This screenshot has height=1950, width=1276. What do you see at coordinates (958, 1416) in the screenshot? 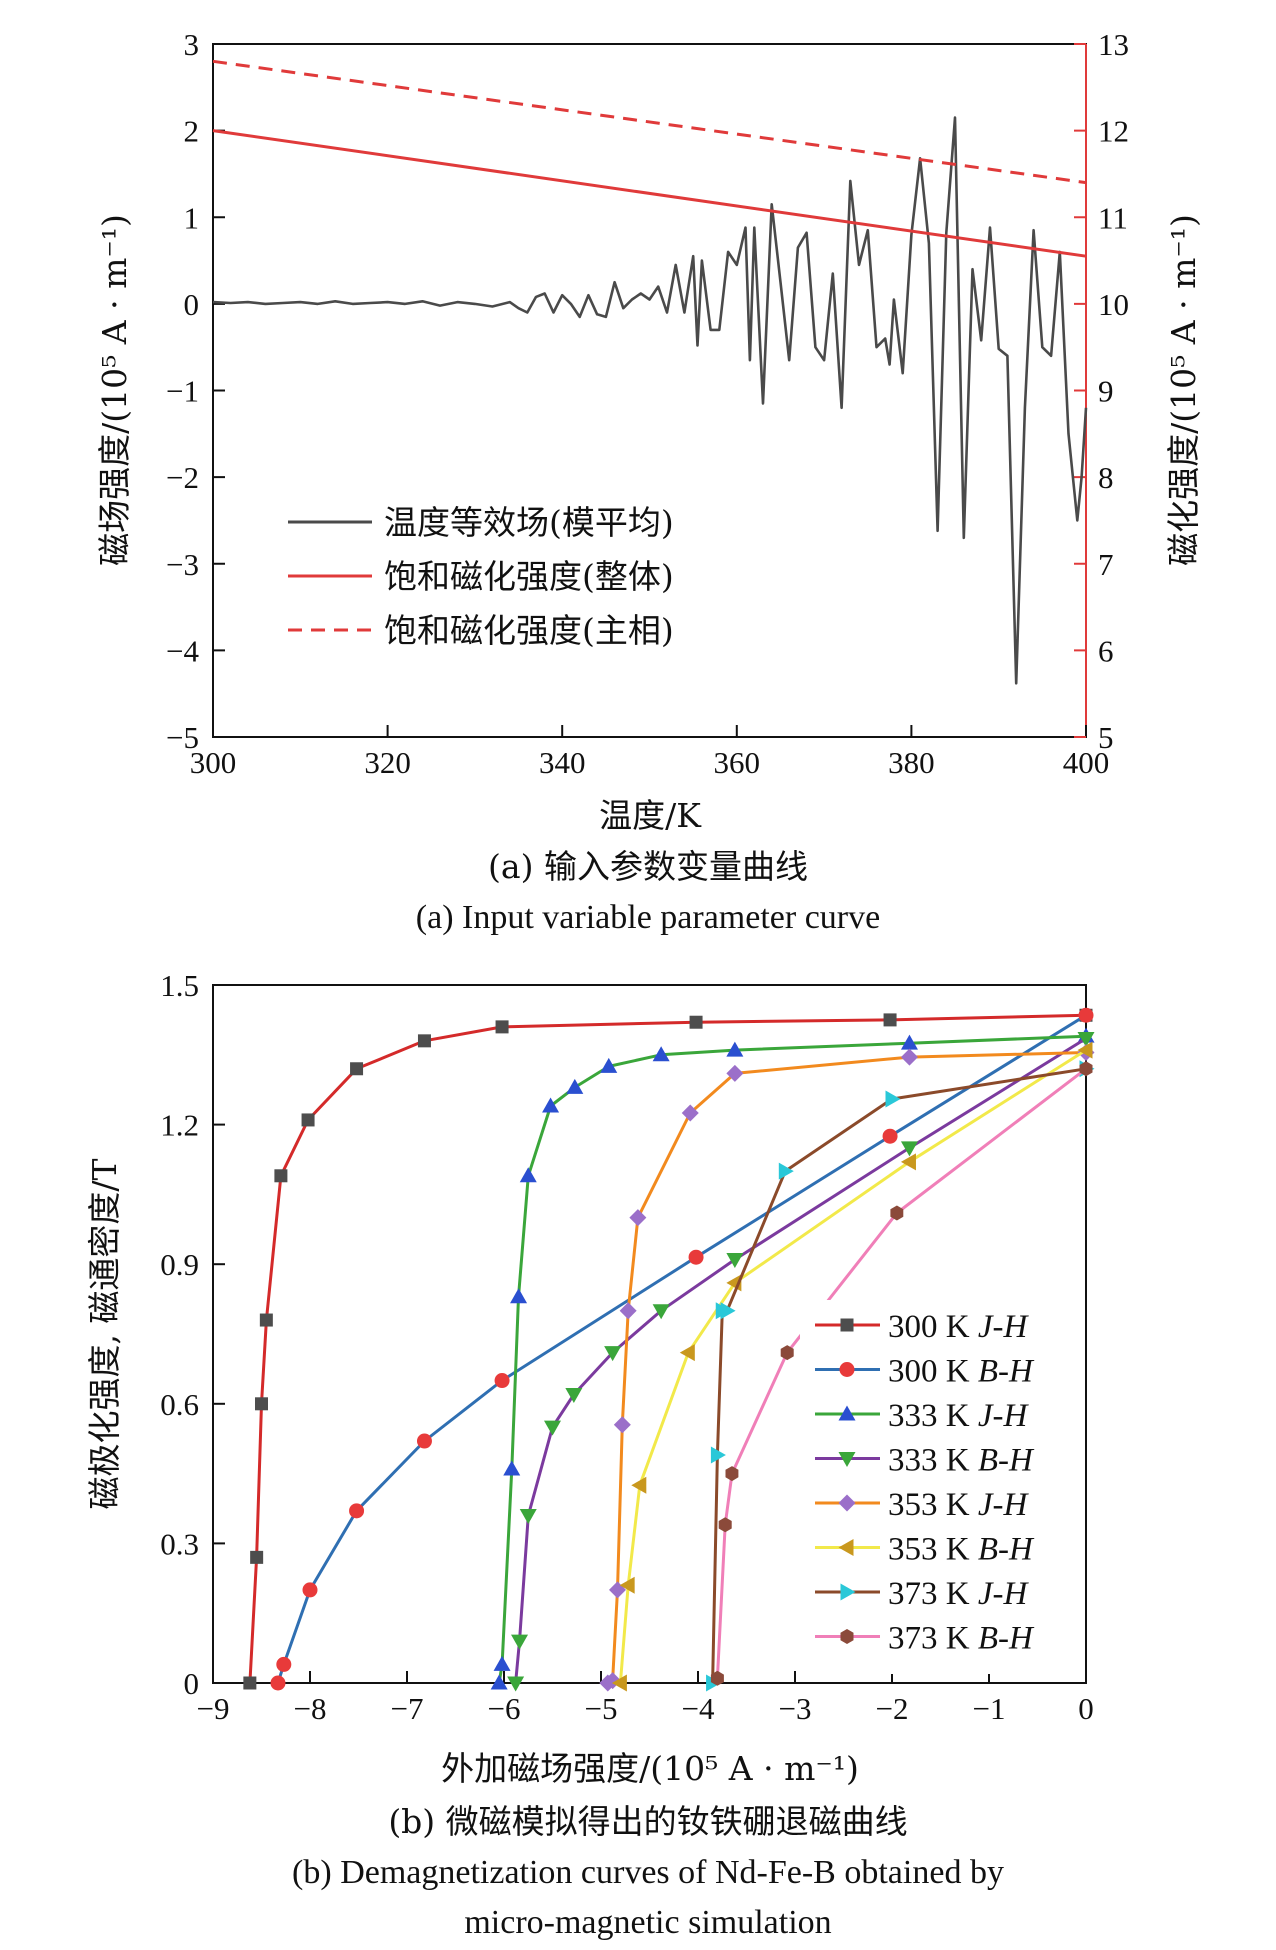
I see `panel-b-legend-label: 333 K J-H` at bounding box center [958, 1416].